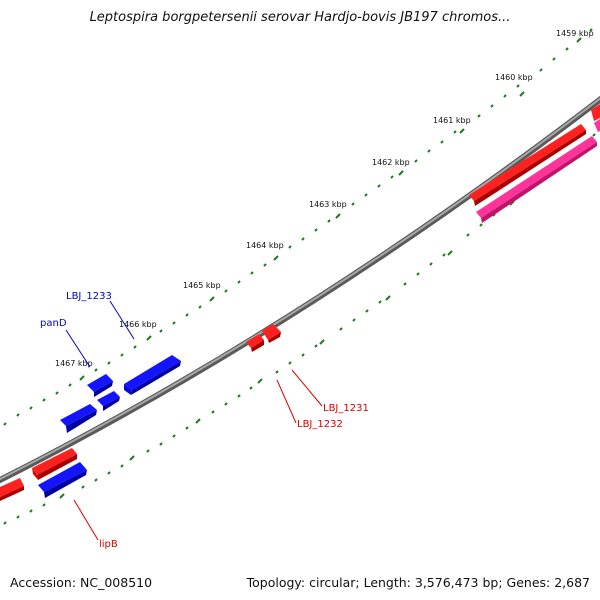  Describe the element at coordinates (328, 204) in the screenshot. I see `scale-label: 1463 kbp` at that location.